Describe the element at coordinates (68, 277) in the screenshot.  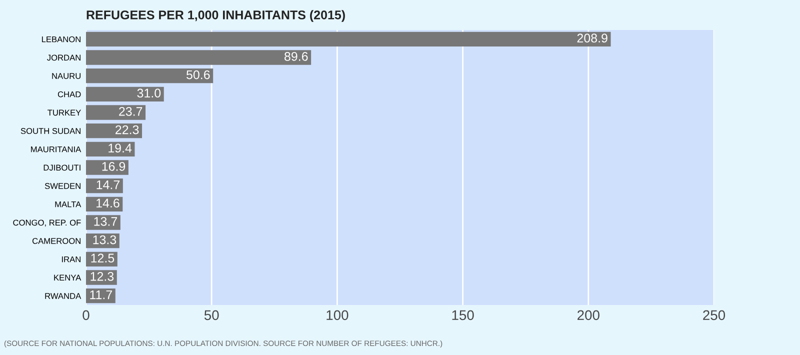
I see `y-tick-label: KENYA` at that location.